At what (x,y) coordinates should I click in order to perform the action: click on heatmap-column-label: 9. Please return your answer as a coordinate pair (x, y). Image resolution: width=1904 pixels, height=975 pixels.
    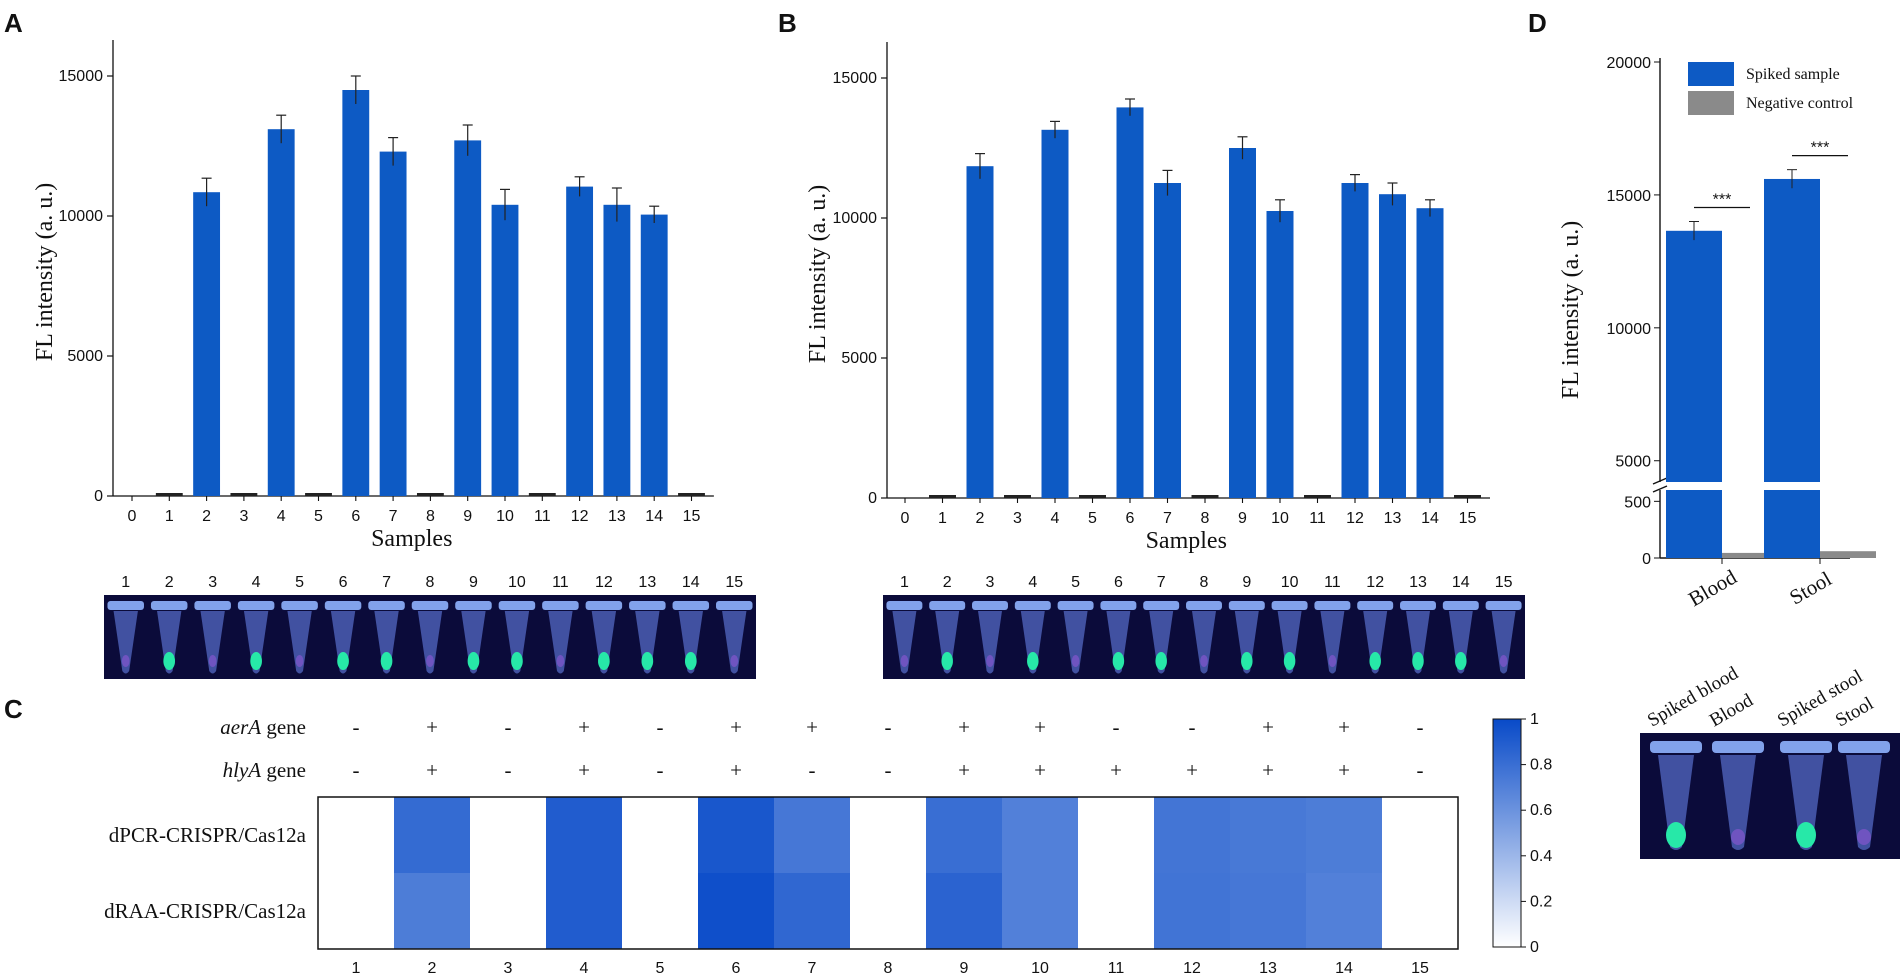
    Looking at the image, I should click on (964, 967).